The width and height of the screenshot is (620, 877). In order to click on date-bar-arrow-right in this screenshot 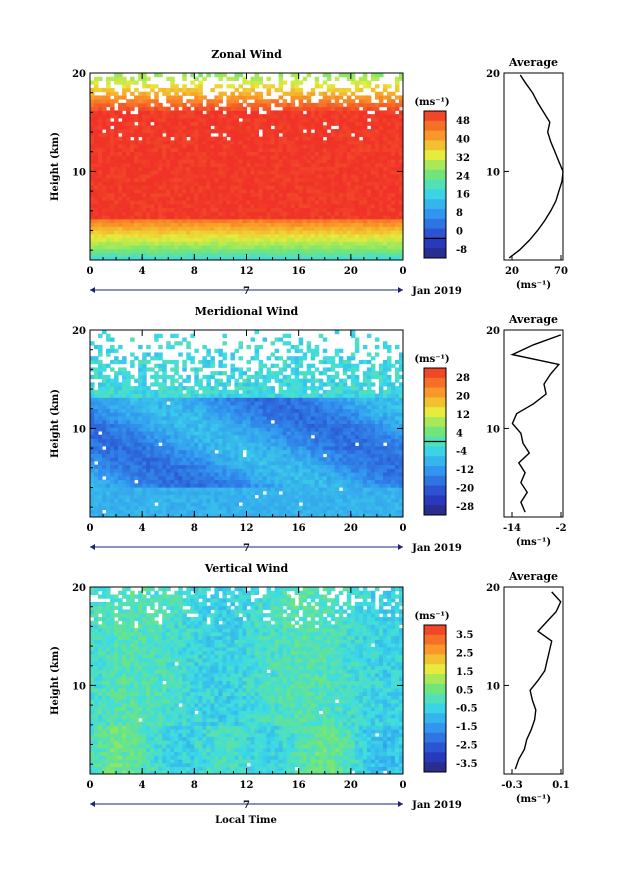, I will do `click(400, 290)`.